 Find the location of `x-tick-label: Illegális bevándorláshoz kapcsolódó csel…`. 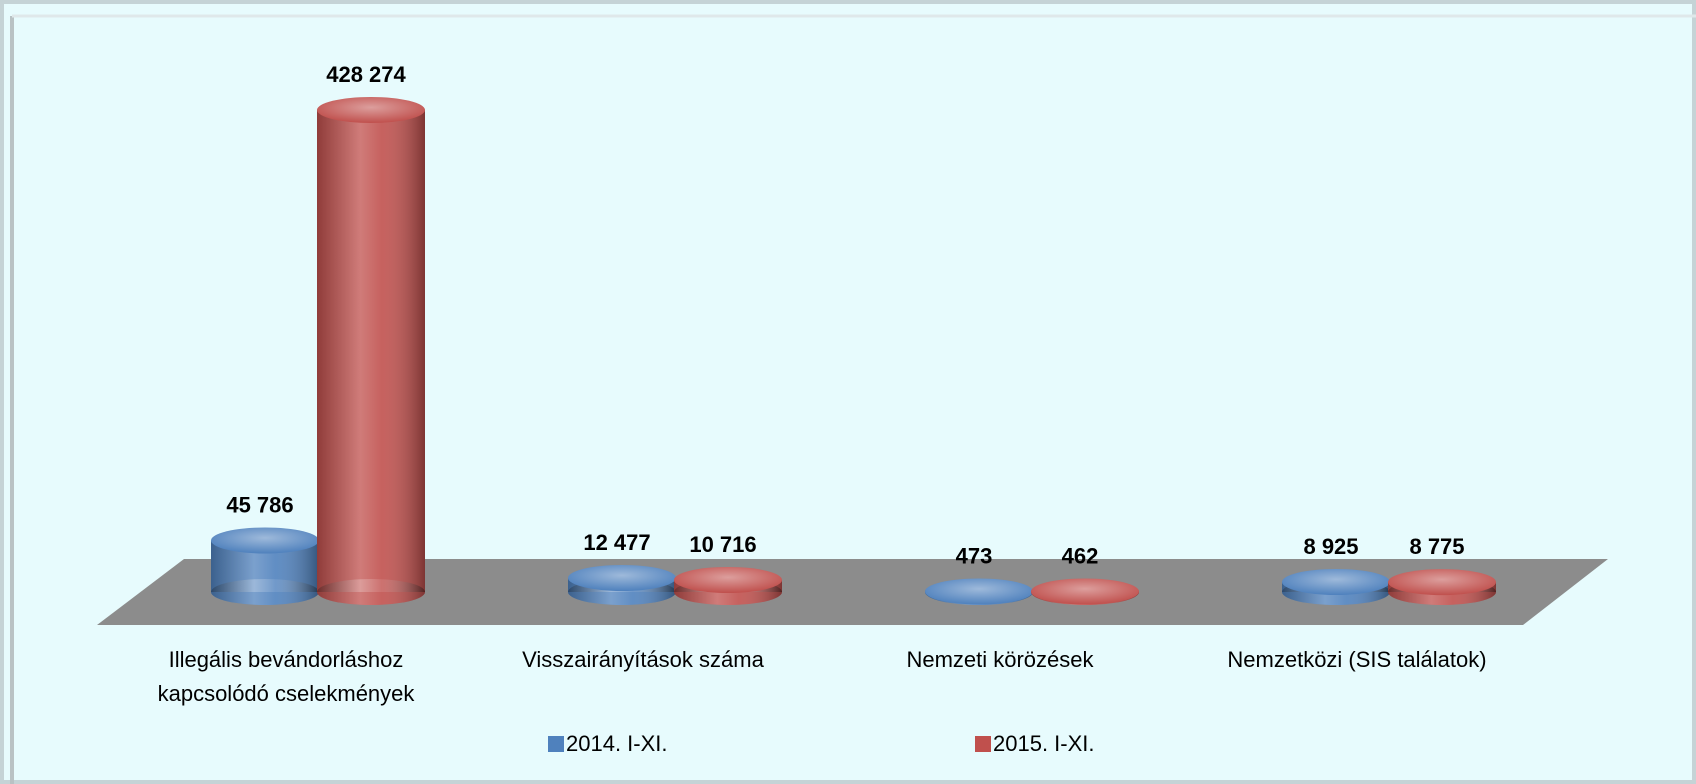

x-tick-label: Illegális bevándorláshoz kapcsolódó csel… is located at coordinates (286, 676).